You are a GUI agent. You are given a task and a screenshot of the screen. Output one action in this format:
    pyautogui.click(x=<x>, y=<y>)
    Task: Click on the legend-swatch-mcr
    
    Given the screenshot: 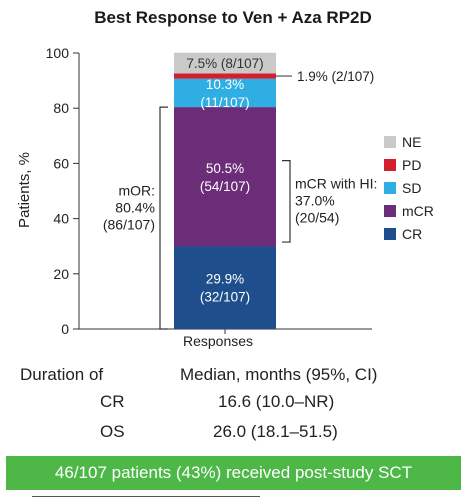 What is the action you would take?
    pyautogui.click(x=390, y=211)
    